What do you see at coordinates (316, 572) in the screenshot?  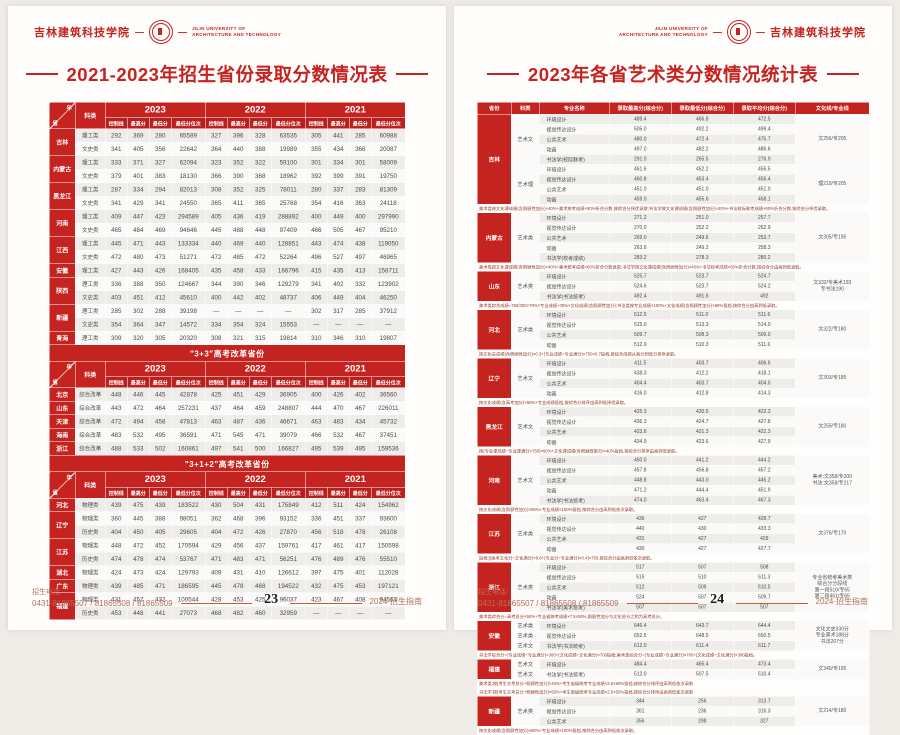 I see `score-cell: 397` at bounding box center [316, 572].